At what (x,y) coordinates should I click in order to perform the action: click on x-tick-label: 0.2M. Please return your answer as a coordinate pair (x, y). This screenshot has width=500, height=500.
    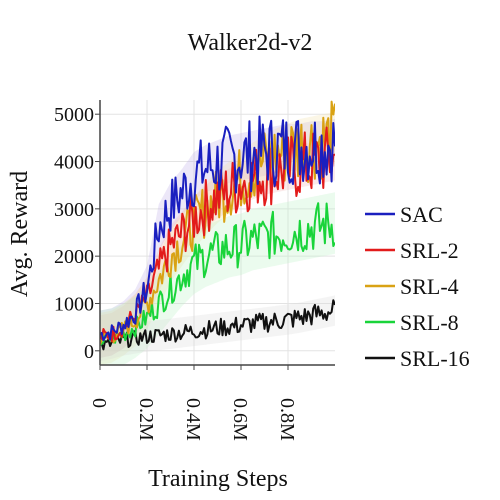
    Looking at the image, I should click on (146, 419).